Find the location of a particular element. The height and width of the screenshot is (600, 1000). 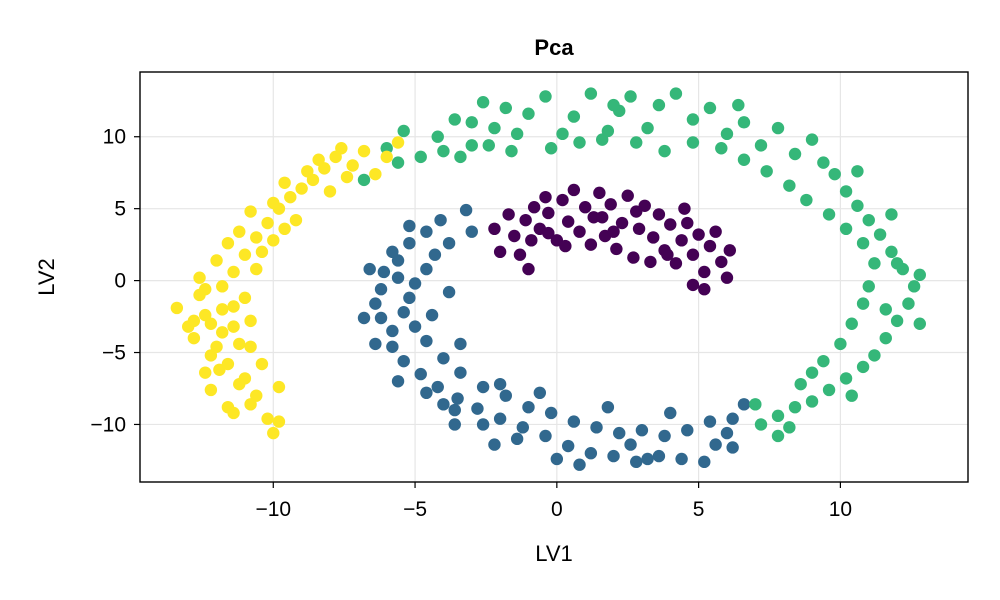

x-axis-label: LV1 is located at coordinates (554, 553).